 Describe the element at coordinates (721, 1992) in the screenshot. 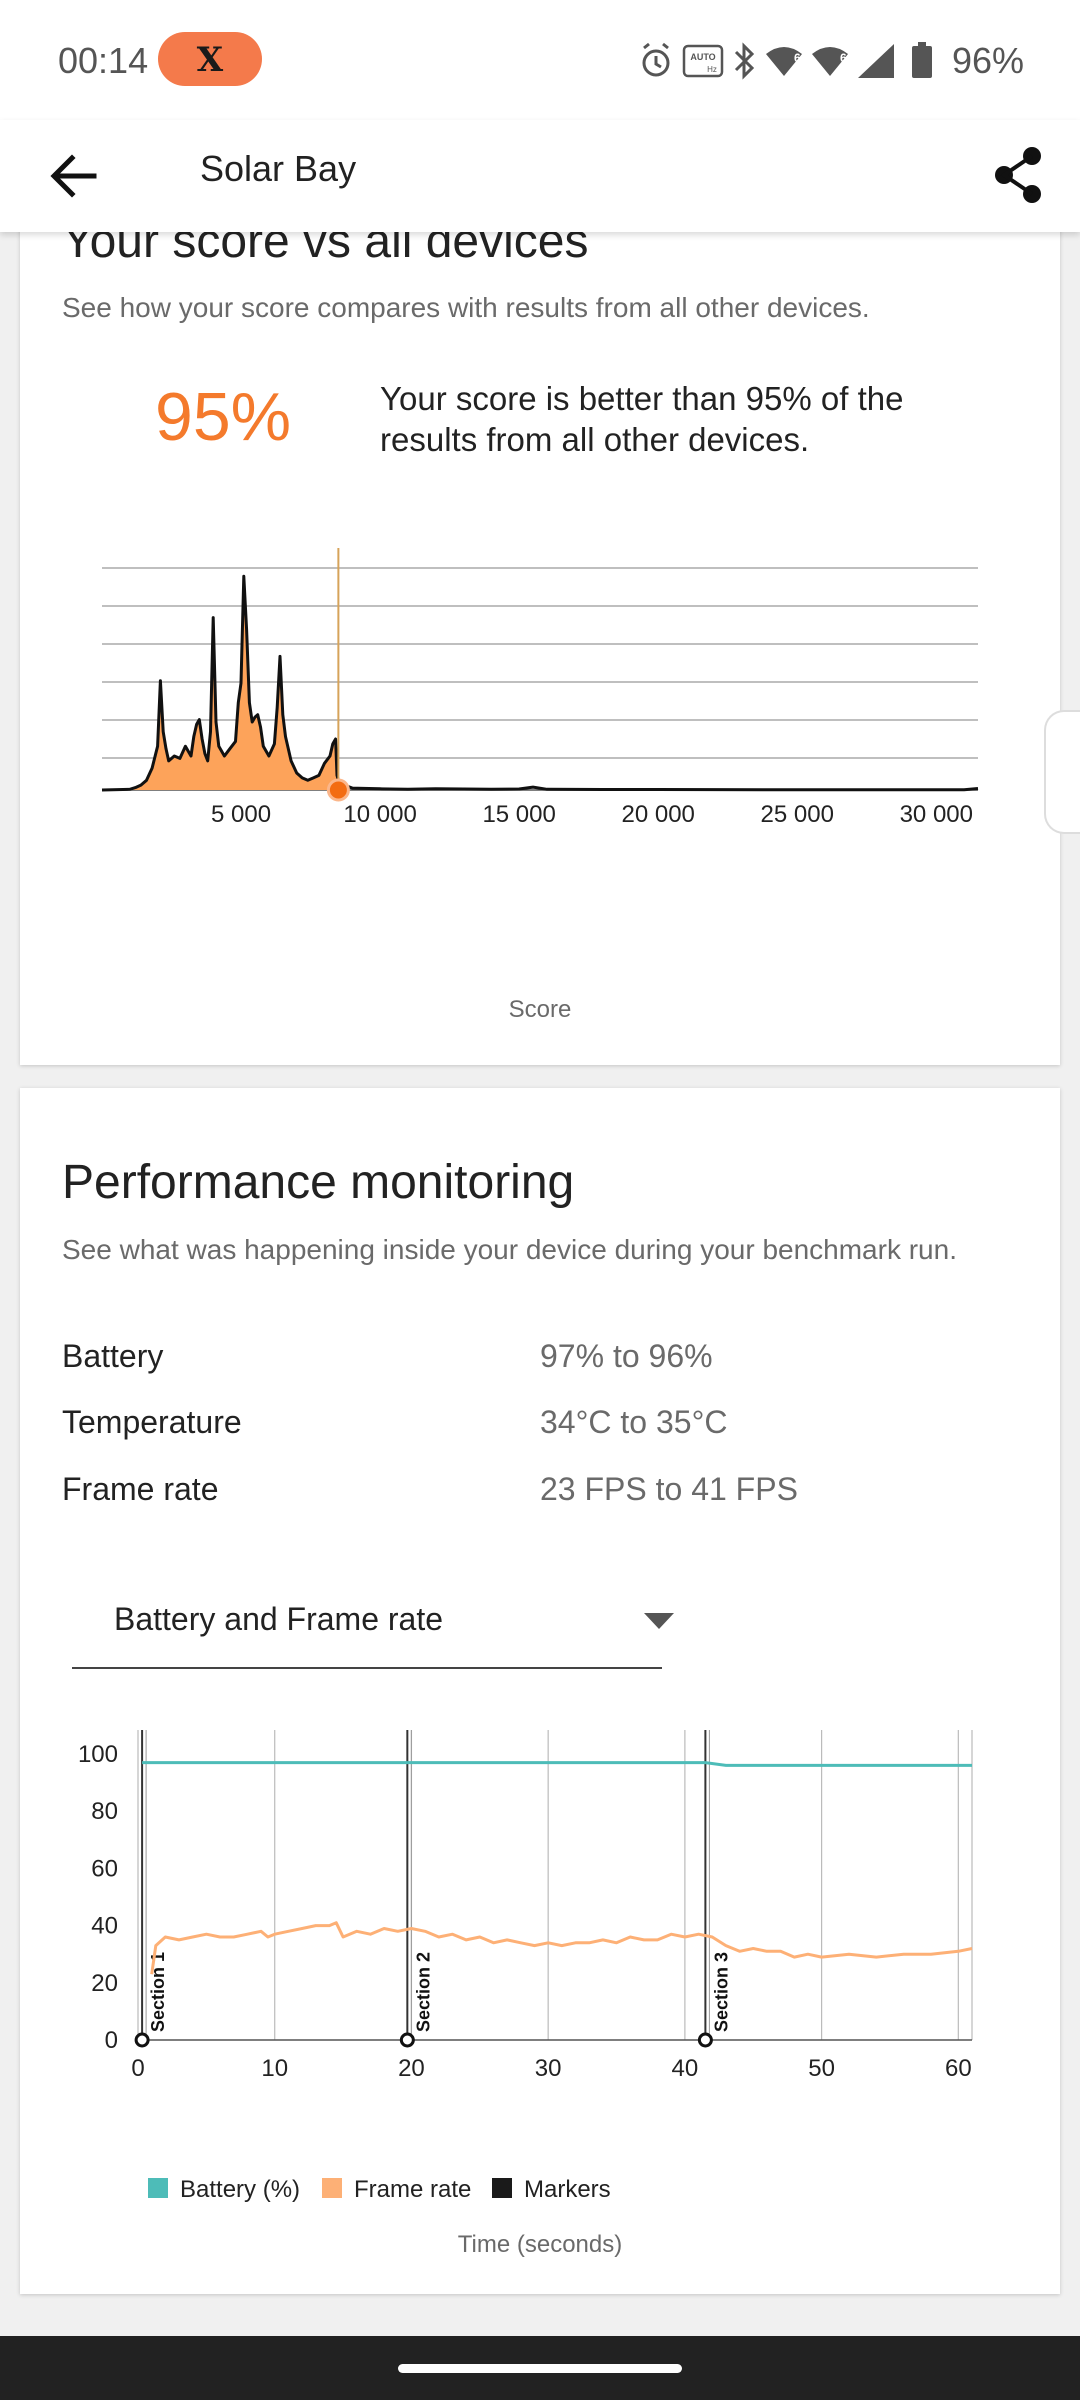

I see `section-marker-label: Section 3` at that location.